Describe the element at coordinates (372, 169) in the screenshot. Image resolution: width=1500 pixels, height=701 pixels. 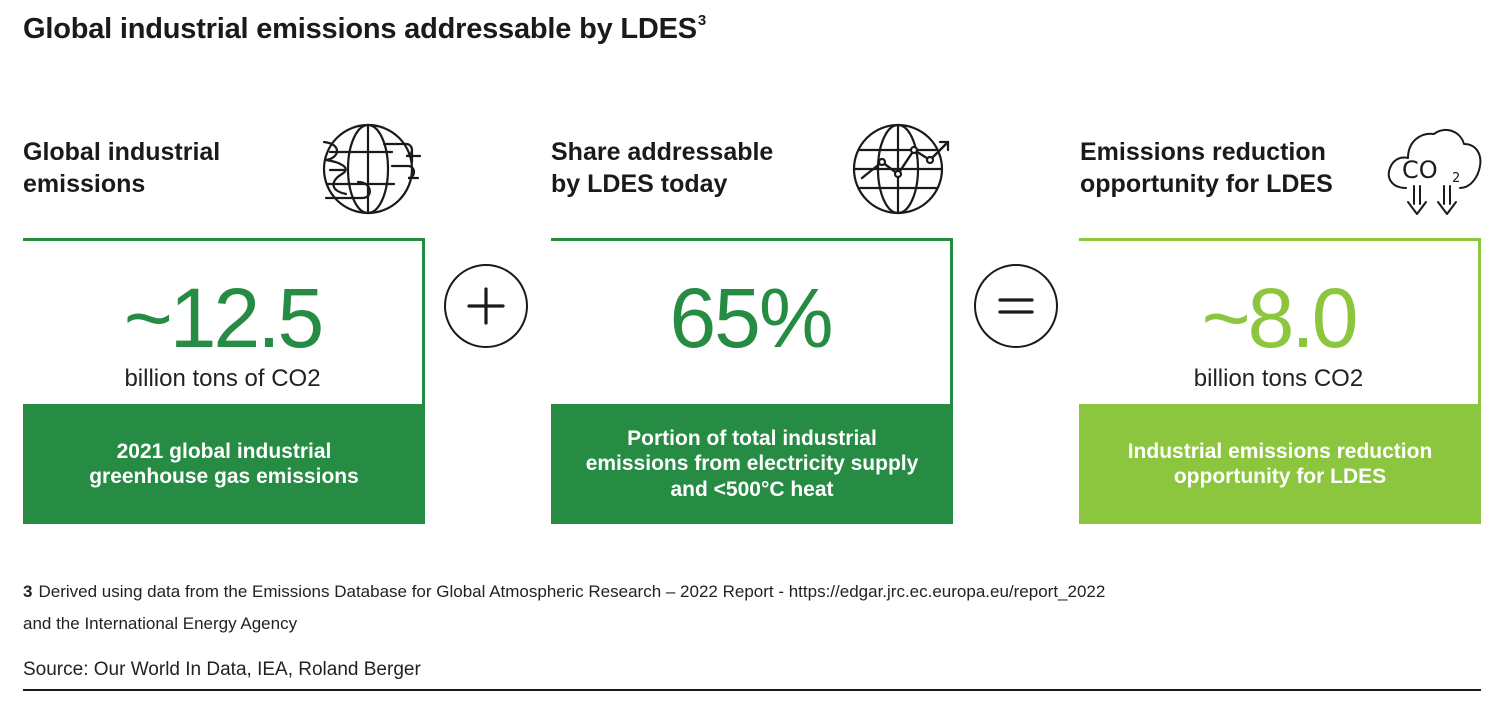
I see `globe-factory-icon` at that location.